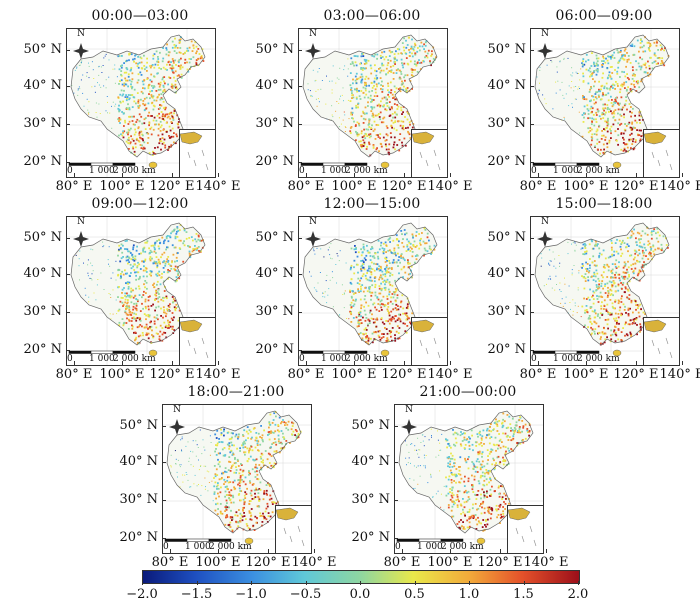 The image size is (700, 606). Describe the element at coordinates (251, 594) in the screenshot. I see `colorbar-tick-label: −1.0` at that location.